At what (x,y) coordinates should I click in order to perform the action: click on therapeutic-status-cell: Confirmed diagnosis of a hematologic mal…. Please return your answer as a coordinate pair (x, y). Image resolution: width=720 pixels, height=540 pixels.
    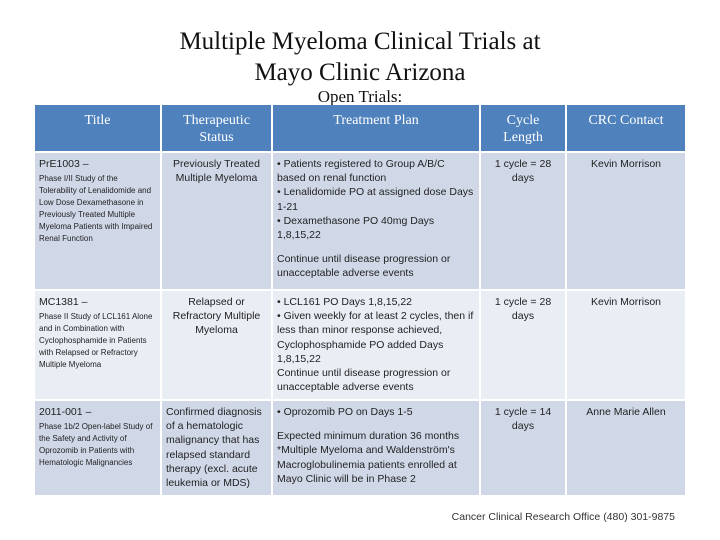
    Looking at the image, I should click on (217, 447).